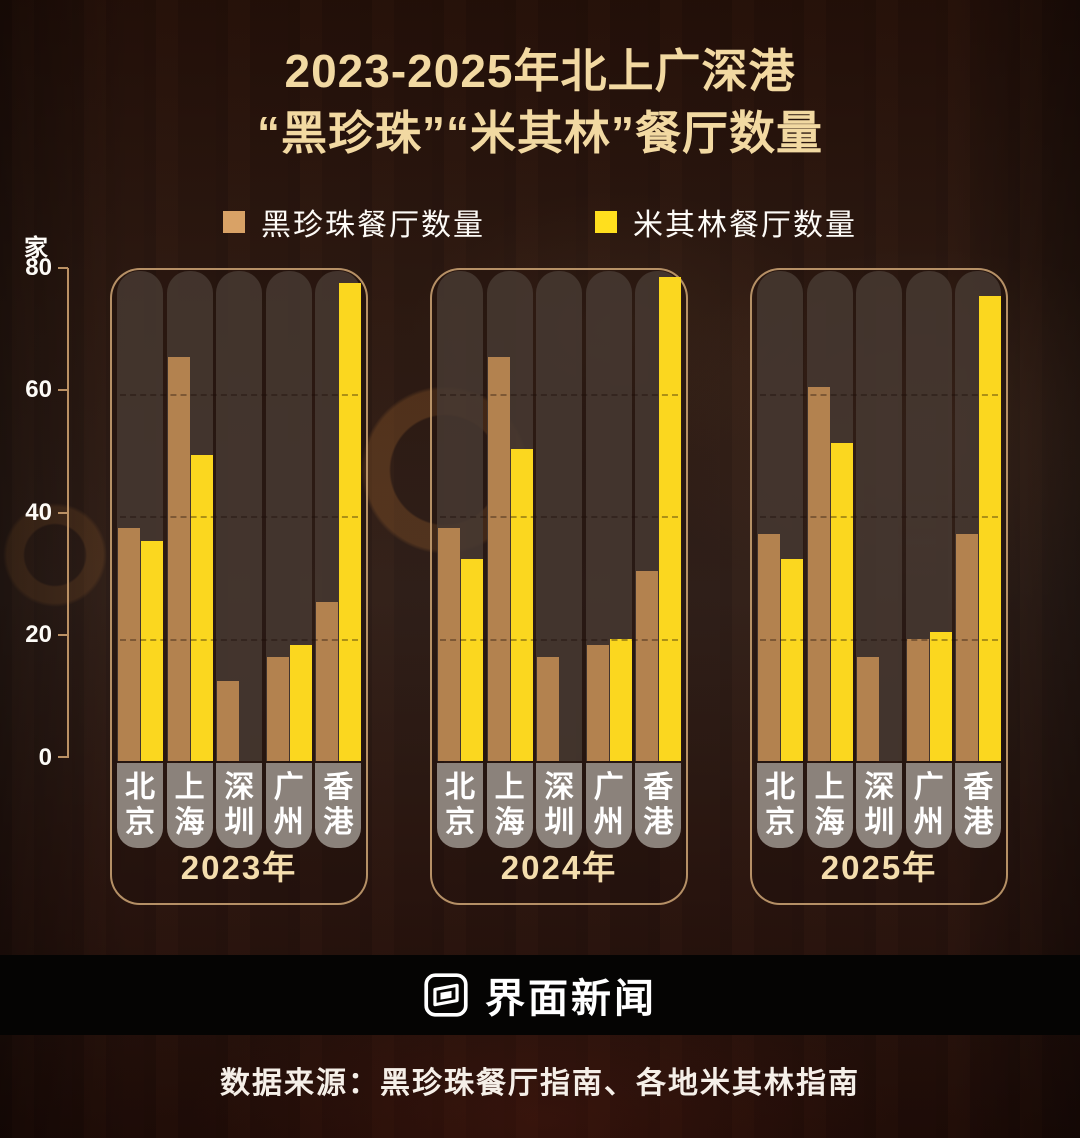  Describe the element at coordinates (540, 995) in the screenshot. I see `publisher-bar: 界面新闻` at that location.